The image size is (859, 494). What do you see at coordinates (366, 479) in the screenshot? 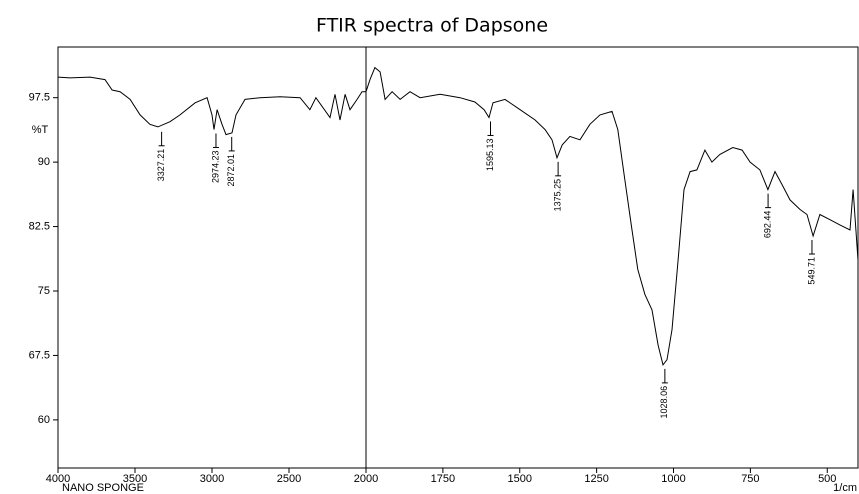
I see `x-tick-label: 2000` at bounding box center [366, 479].